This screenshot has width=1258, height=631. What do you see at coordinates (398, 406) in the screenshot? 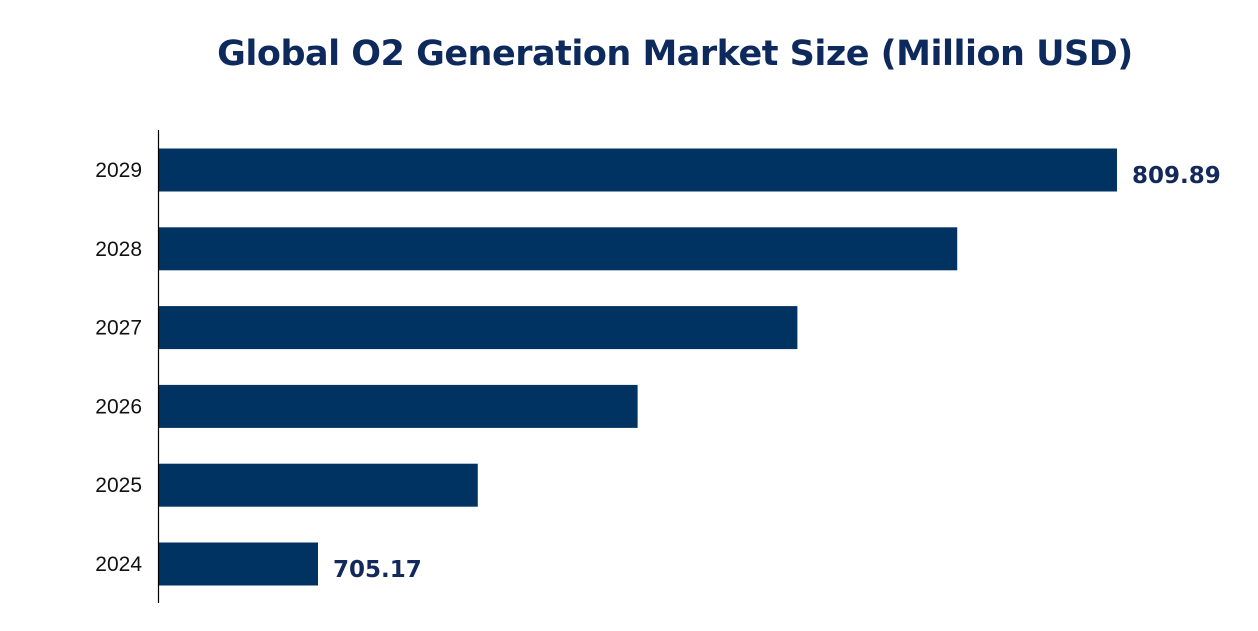
I see `bar-2026` at bounding box center [398, 406].